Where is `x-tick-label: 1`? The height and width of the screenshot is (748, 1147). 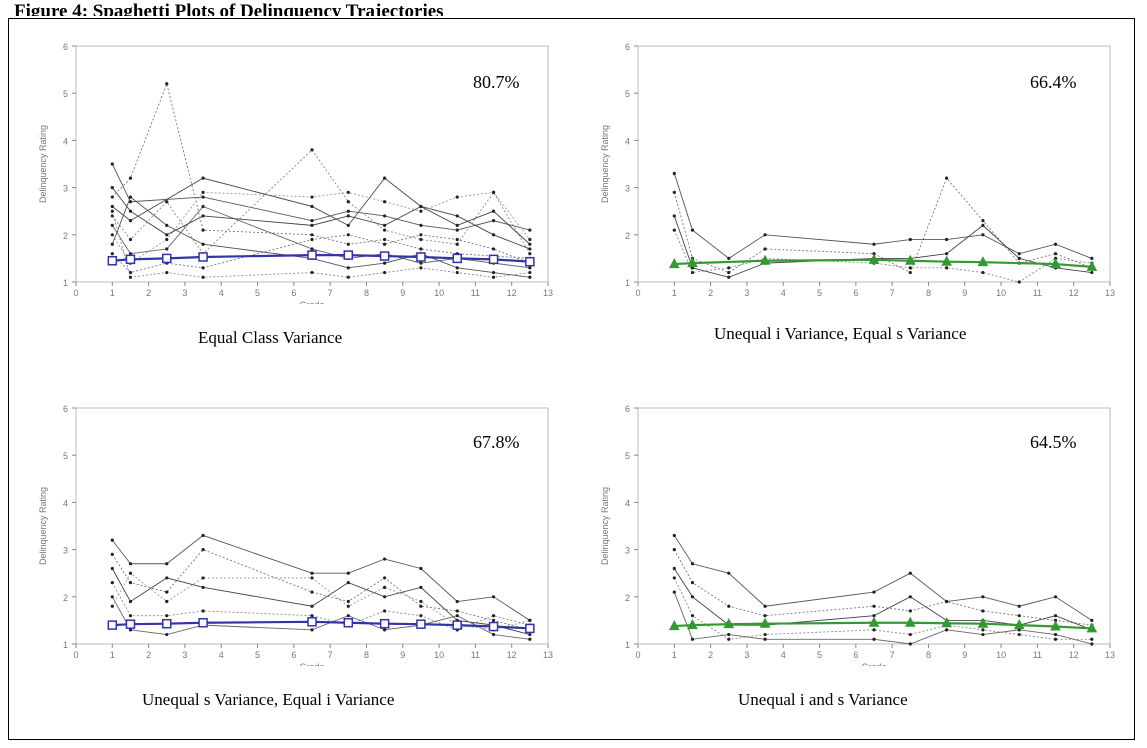
x-tick-label: 1 is located at coordinates (112, 655).